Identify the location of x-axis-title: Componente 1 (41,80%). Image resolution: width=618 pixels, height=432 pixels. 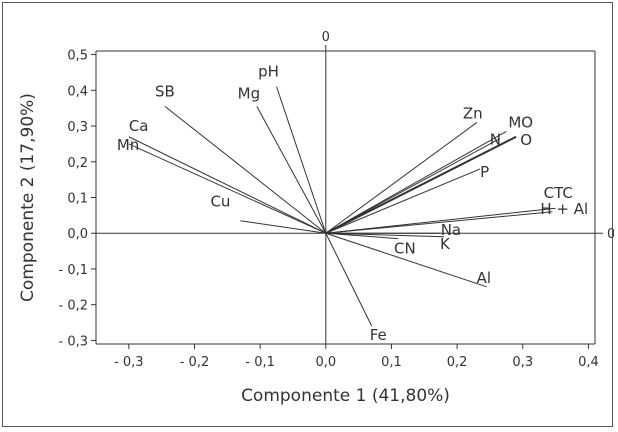
(345, 396).